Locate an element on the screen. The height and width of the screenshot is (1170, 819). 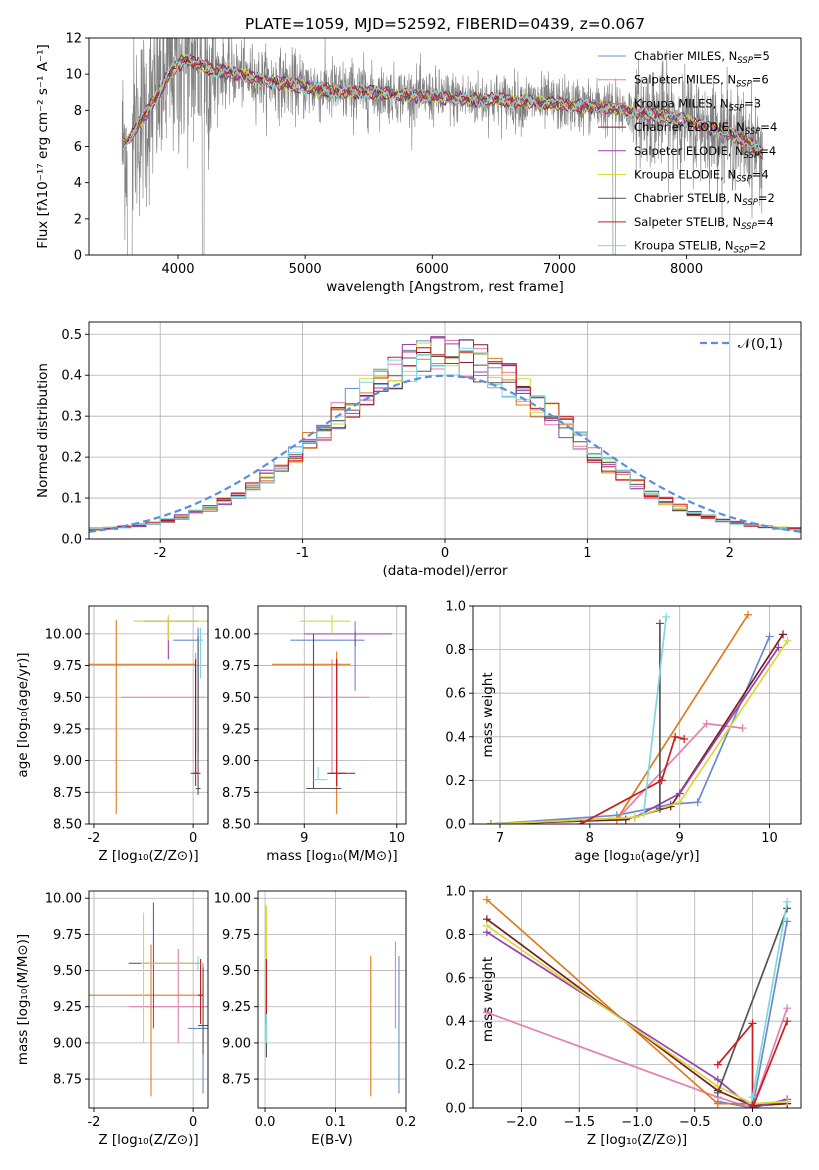
legend-entry-9: Kroupa STELIB, NSSP=2 is located at coordinates (700, 247).